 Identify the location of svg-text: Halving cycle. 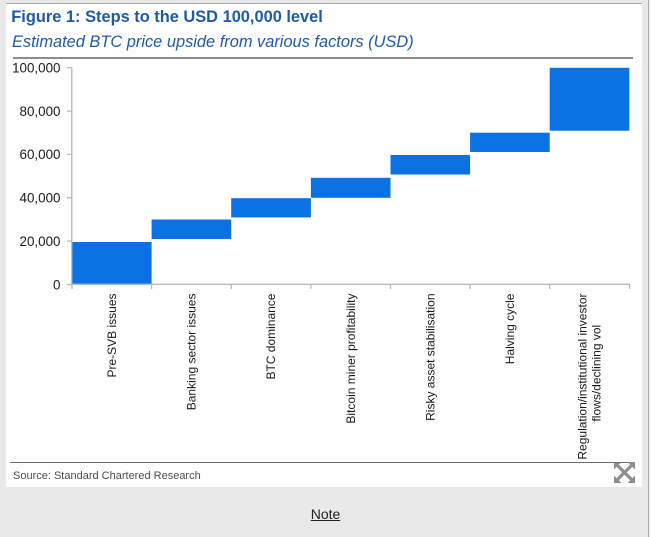
(510, 328).